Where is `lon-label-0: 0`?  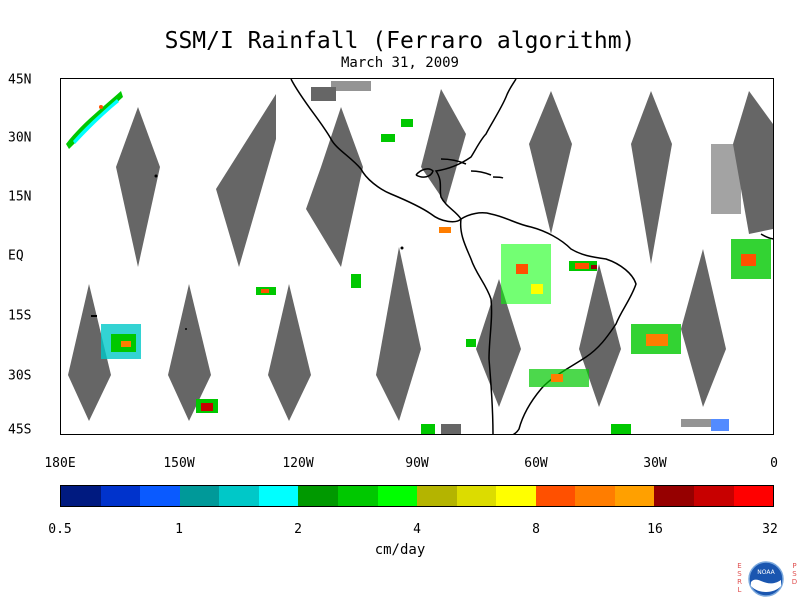 lon-label-0: 0 is located at coordinates (774, 463).